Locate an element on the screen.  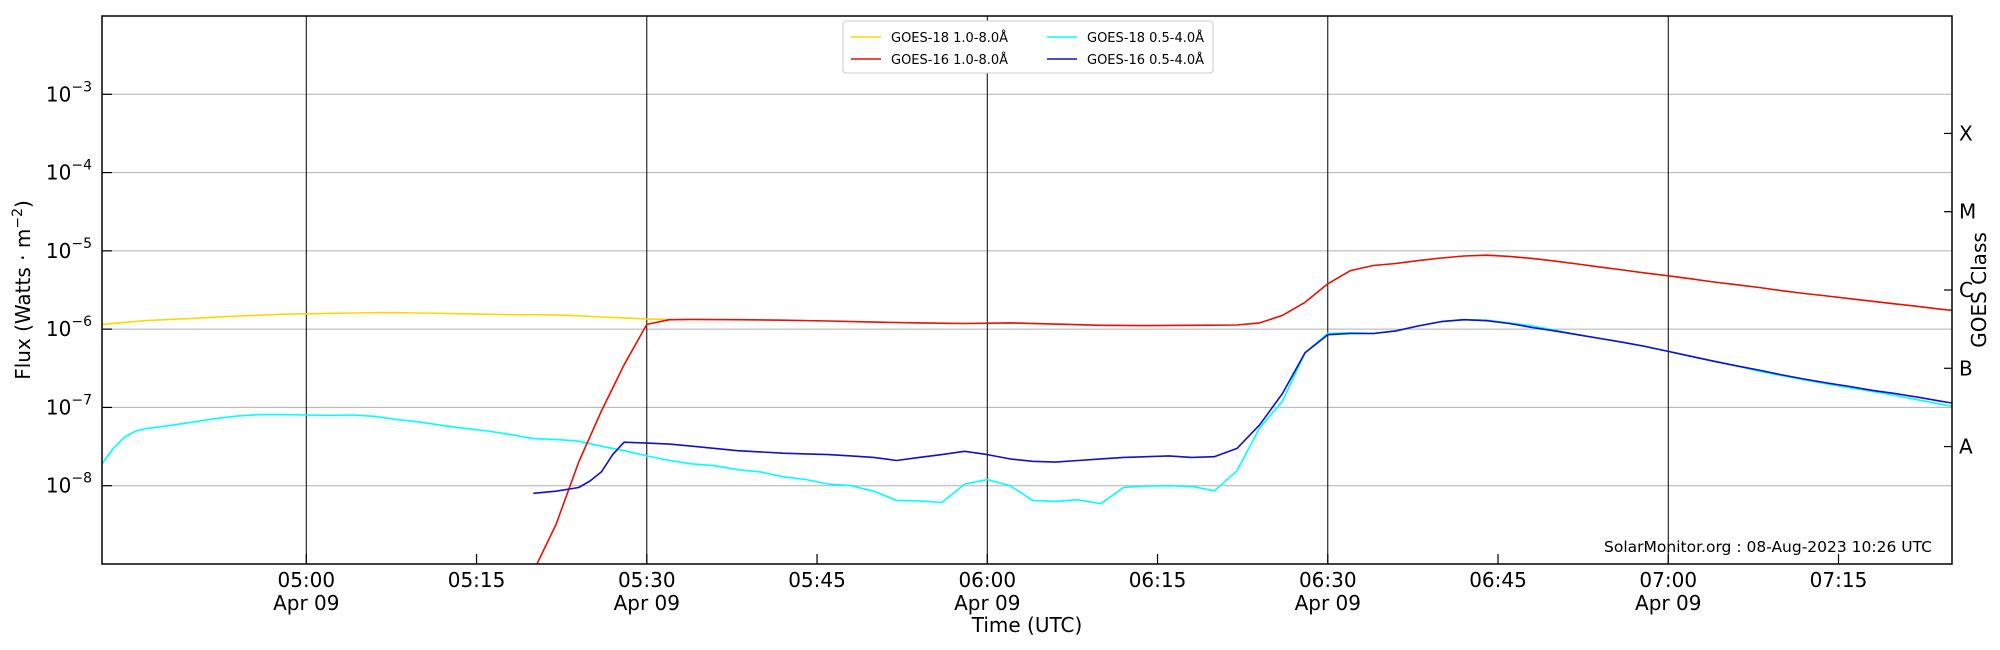
y-tick-labels: 10−810−710−610−510−410−3 is located at coordinates (69, 288).